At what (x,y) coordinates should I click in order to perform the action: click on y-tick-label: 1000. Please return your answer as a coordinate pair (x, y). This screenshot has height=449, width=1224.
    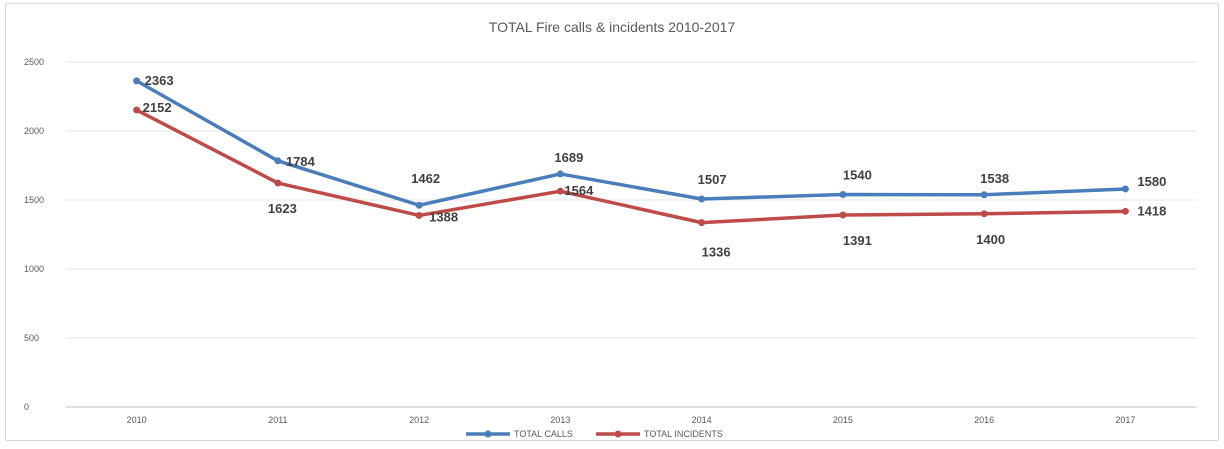
    Looking at the image, I should click on (34, 269).